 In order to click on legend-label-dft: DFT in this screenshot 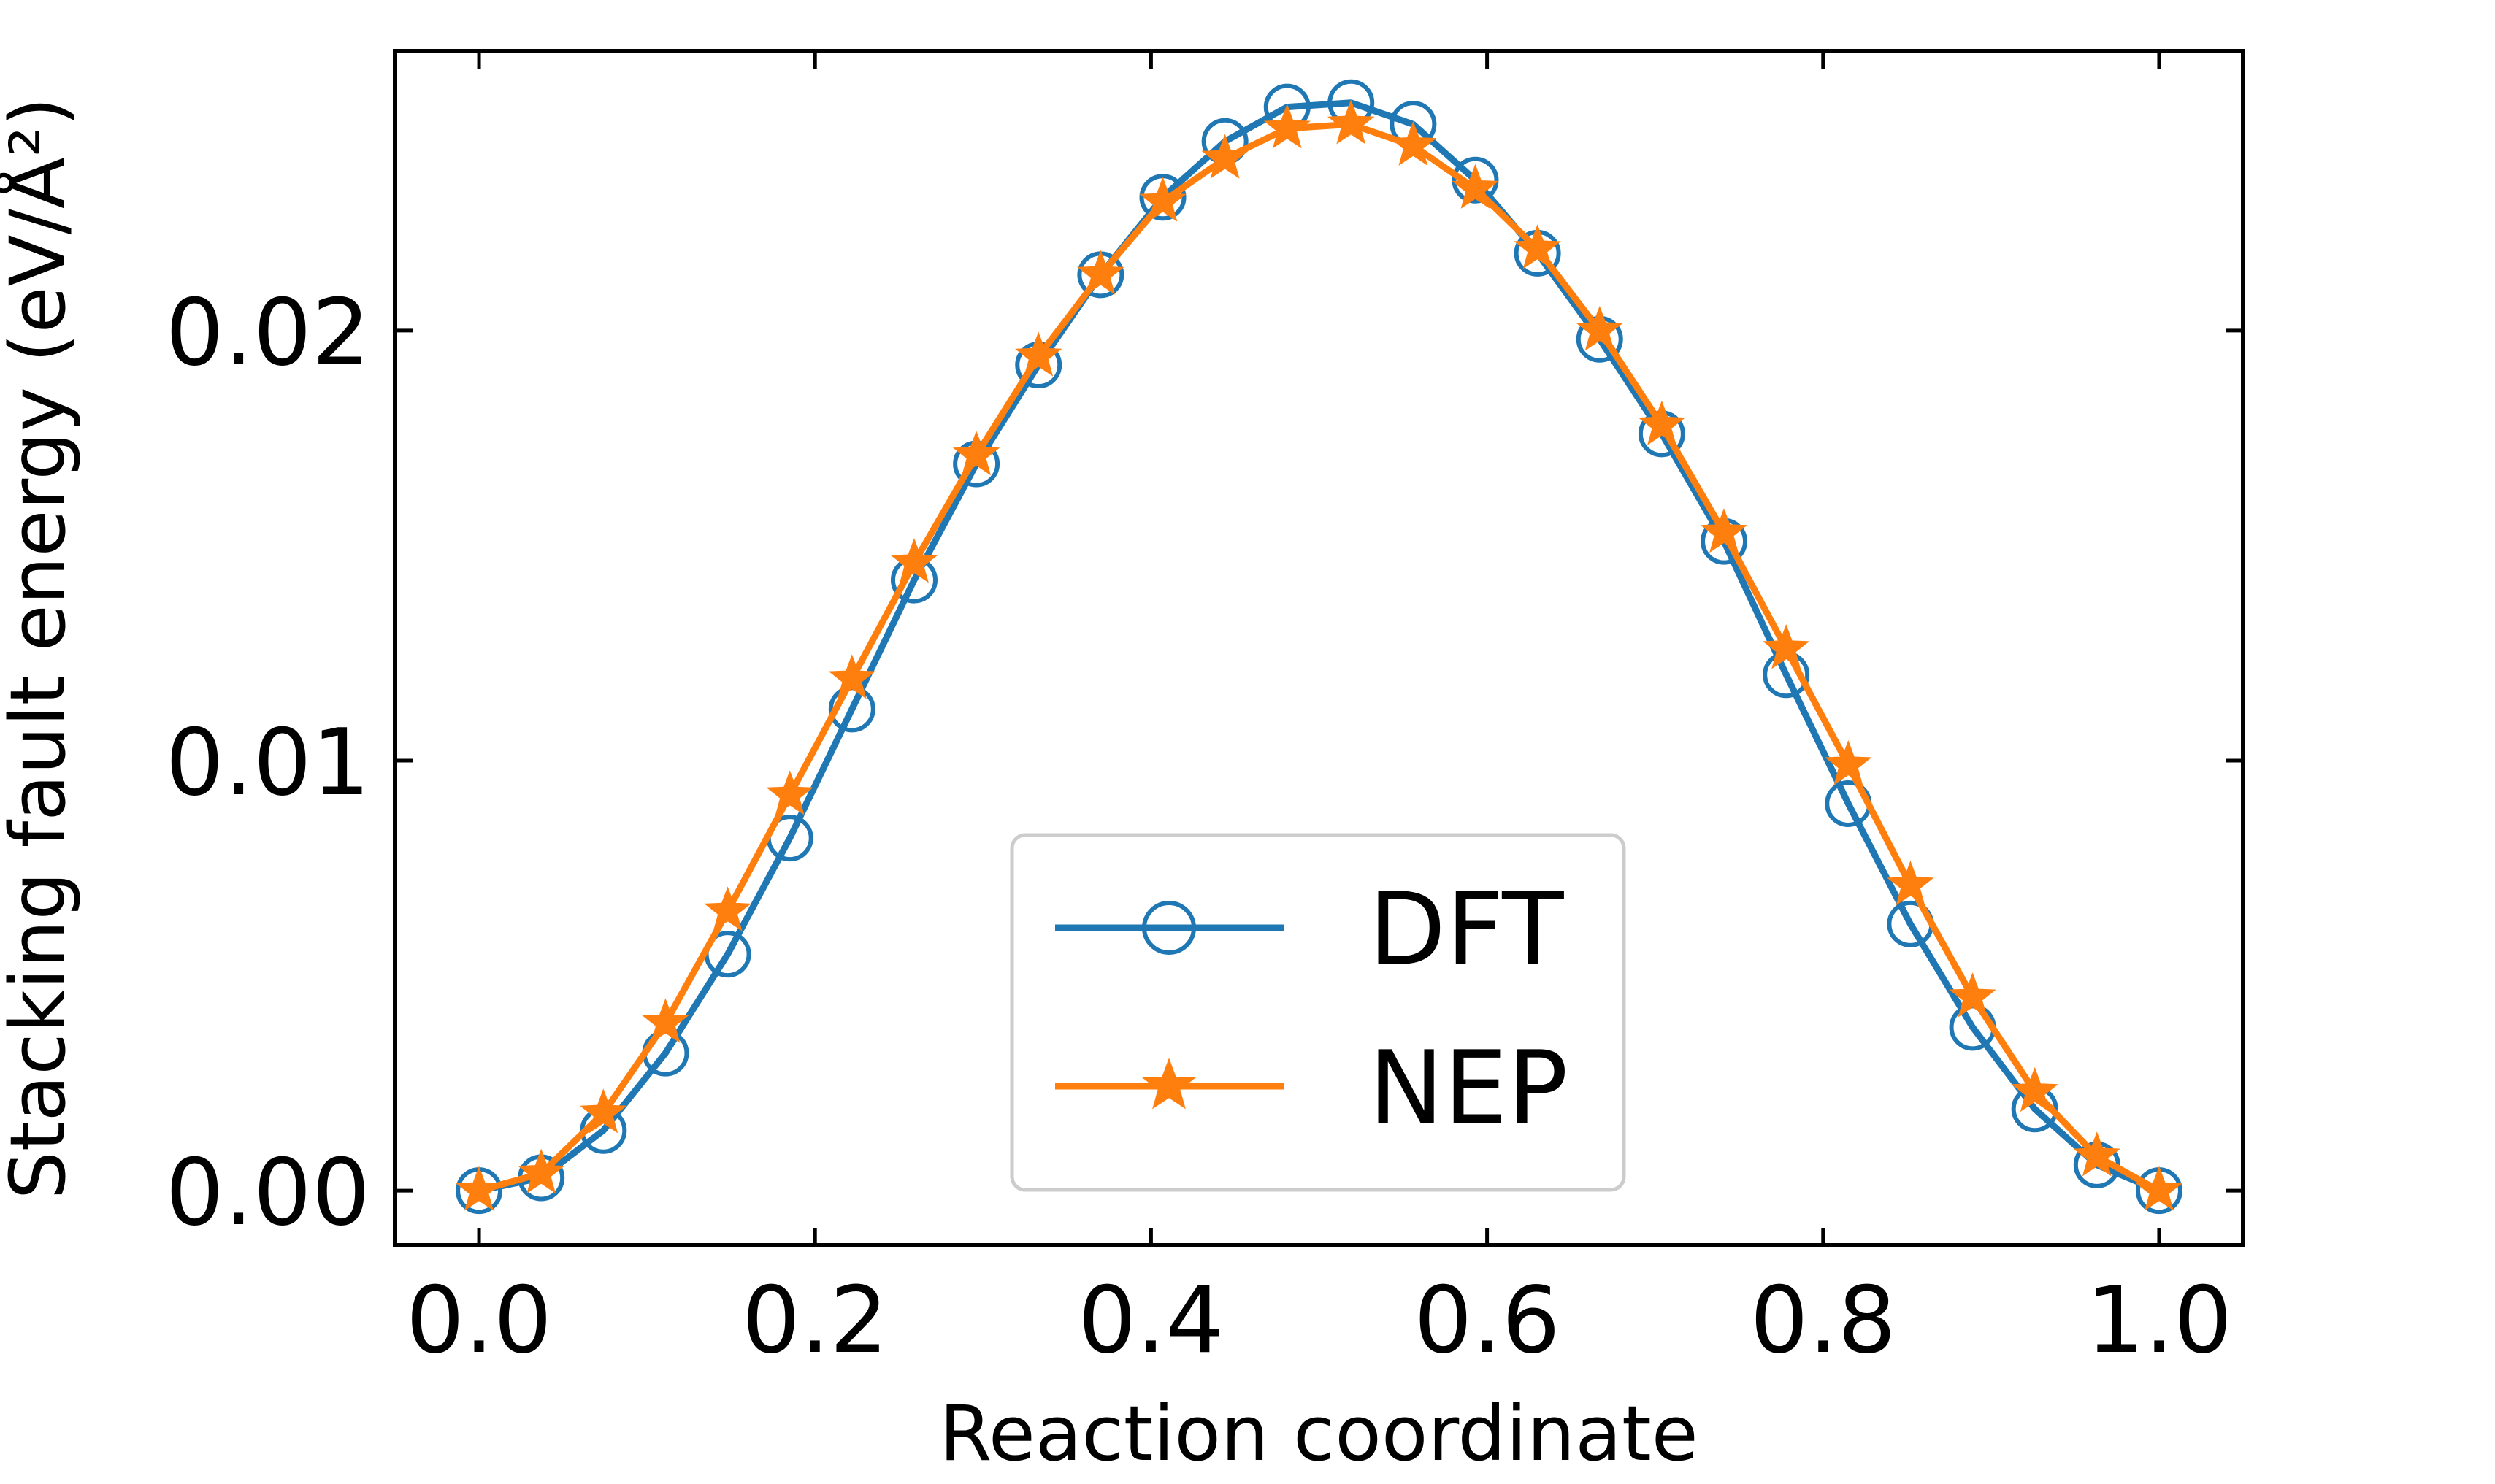, I will do `click(1466, 929)`.